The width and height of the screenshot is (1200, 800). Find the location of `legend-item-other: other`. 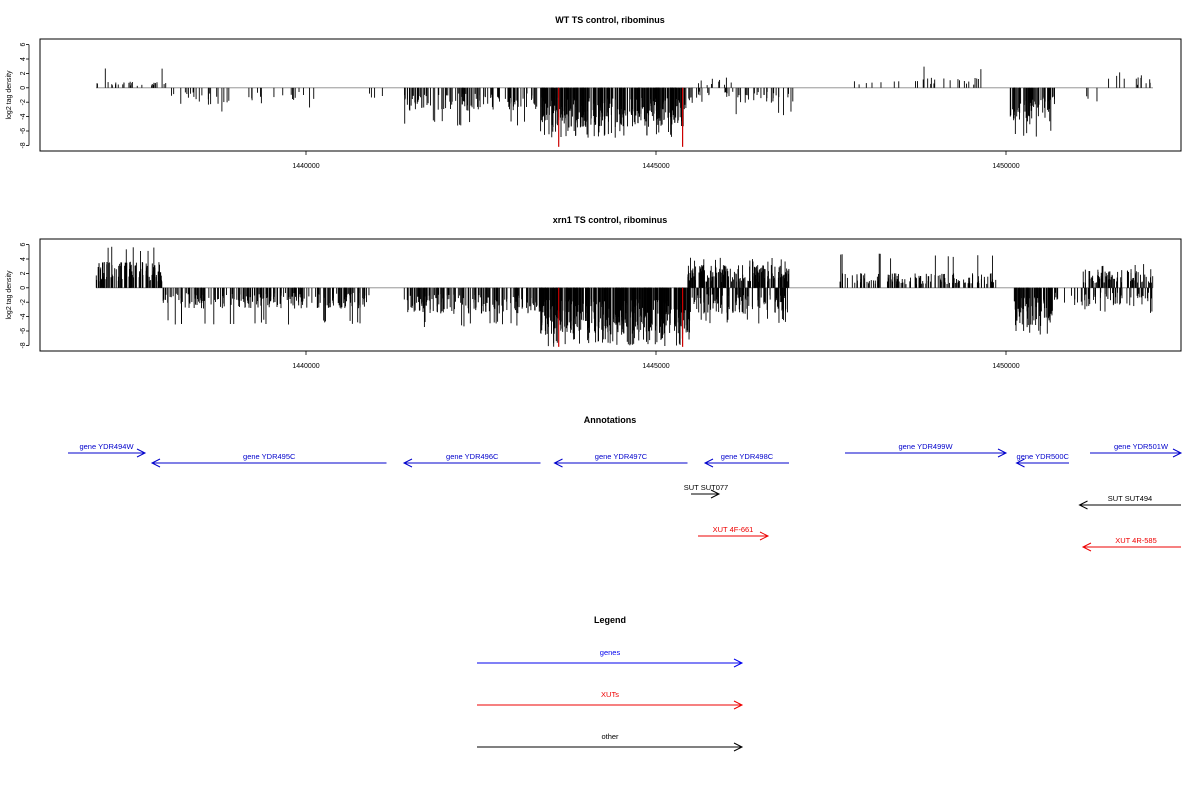

legend-item-other: other is located at coordinates (610, 742).